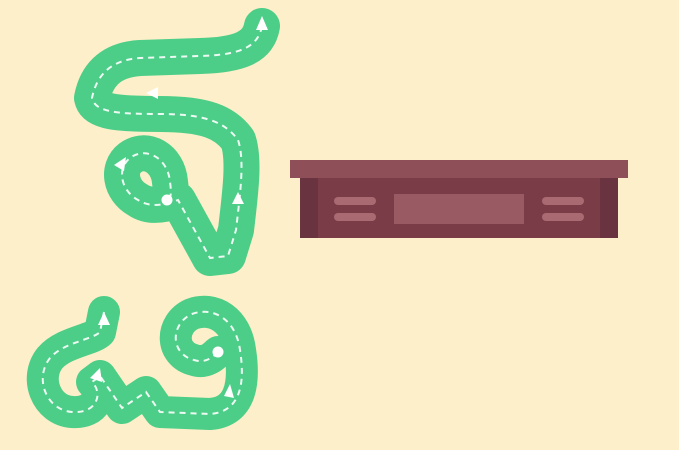 This screenshot has height=450, width=679. What do you see at coordinates (459, 209) in the screenshot?
I see `desk-drawer-panel` at bounding box center [459, 209].